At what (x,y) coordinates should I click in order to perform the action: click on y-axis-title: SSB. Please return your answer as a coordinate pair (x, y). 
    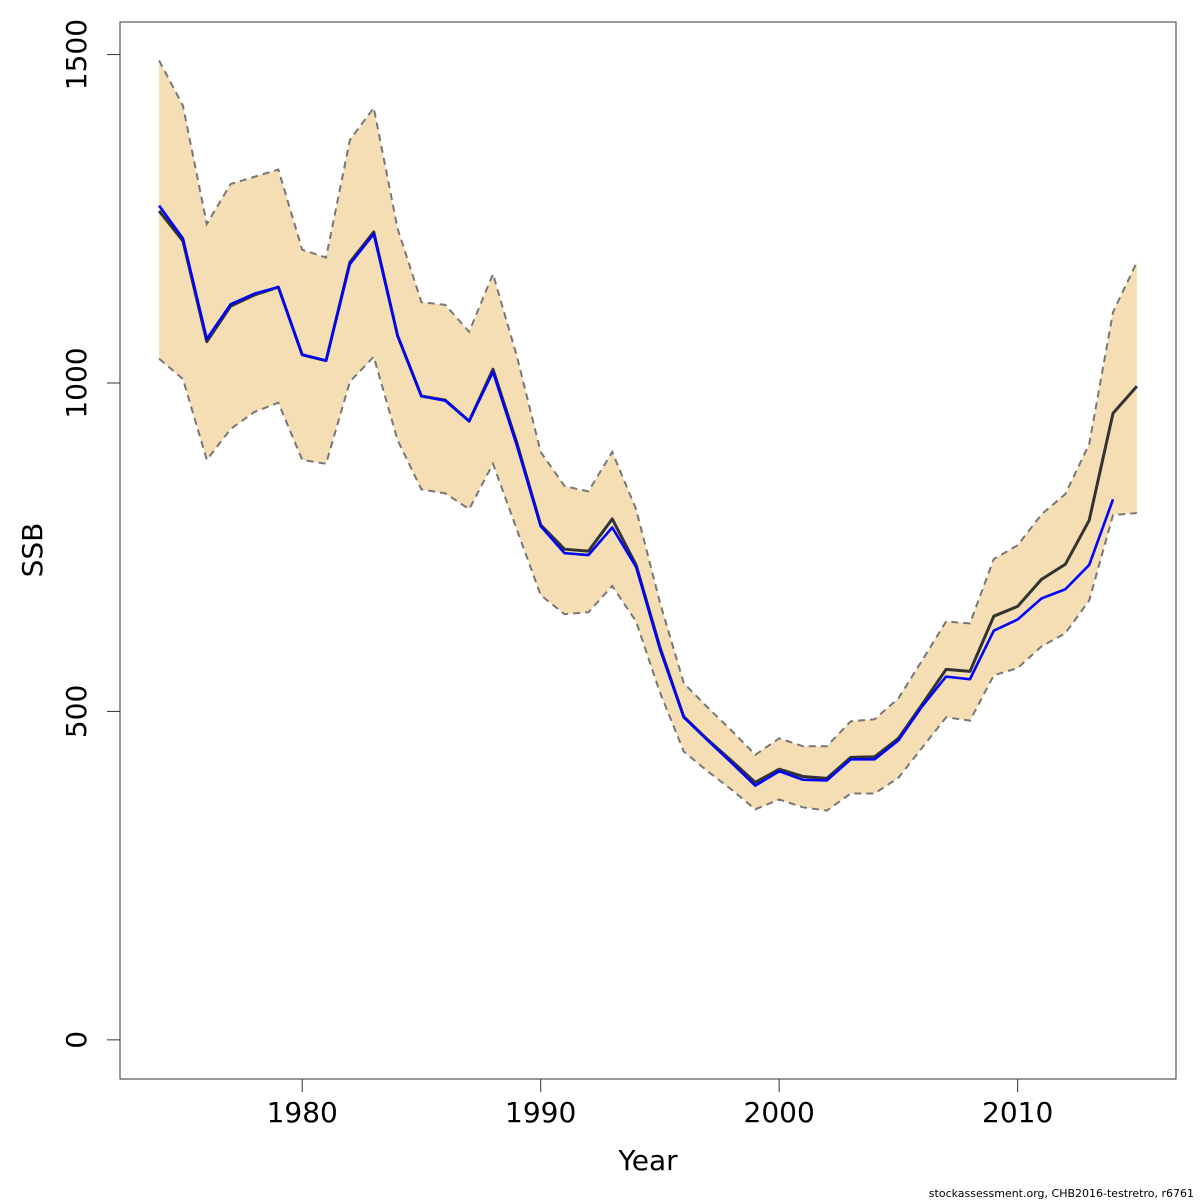
    Looking at the image, I should click on (32, 550).